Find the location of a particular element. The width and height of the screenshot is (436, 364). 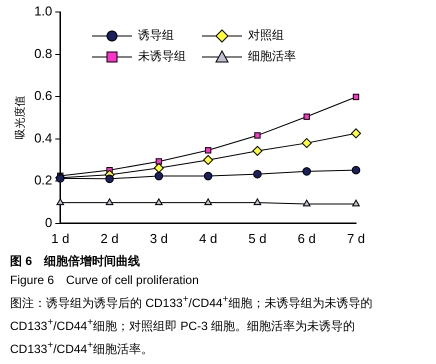

x-tick-label: 6 d is located at coordinates (307, 238).